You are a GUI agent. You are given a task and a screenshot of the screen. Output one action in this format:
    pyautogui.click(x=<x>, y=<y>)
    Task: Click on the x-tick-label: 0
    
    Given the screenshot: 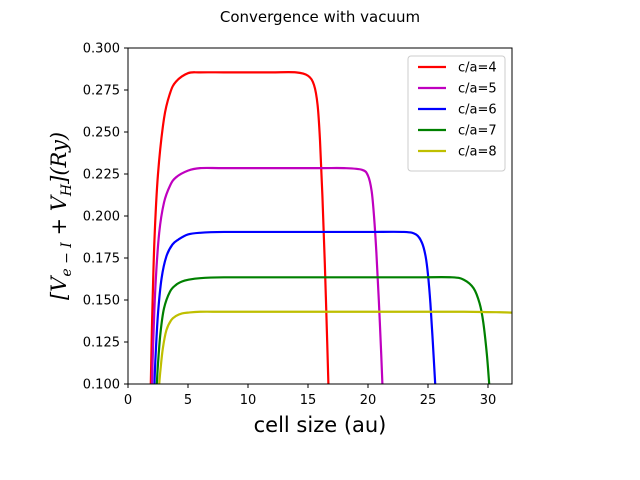 What is the action you would take?
    pyautogui.click(x=128, y=400)
    